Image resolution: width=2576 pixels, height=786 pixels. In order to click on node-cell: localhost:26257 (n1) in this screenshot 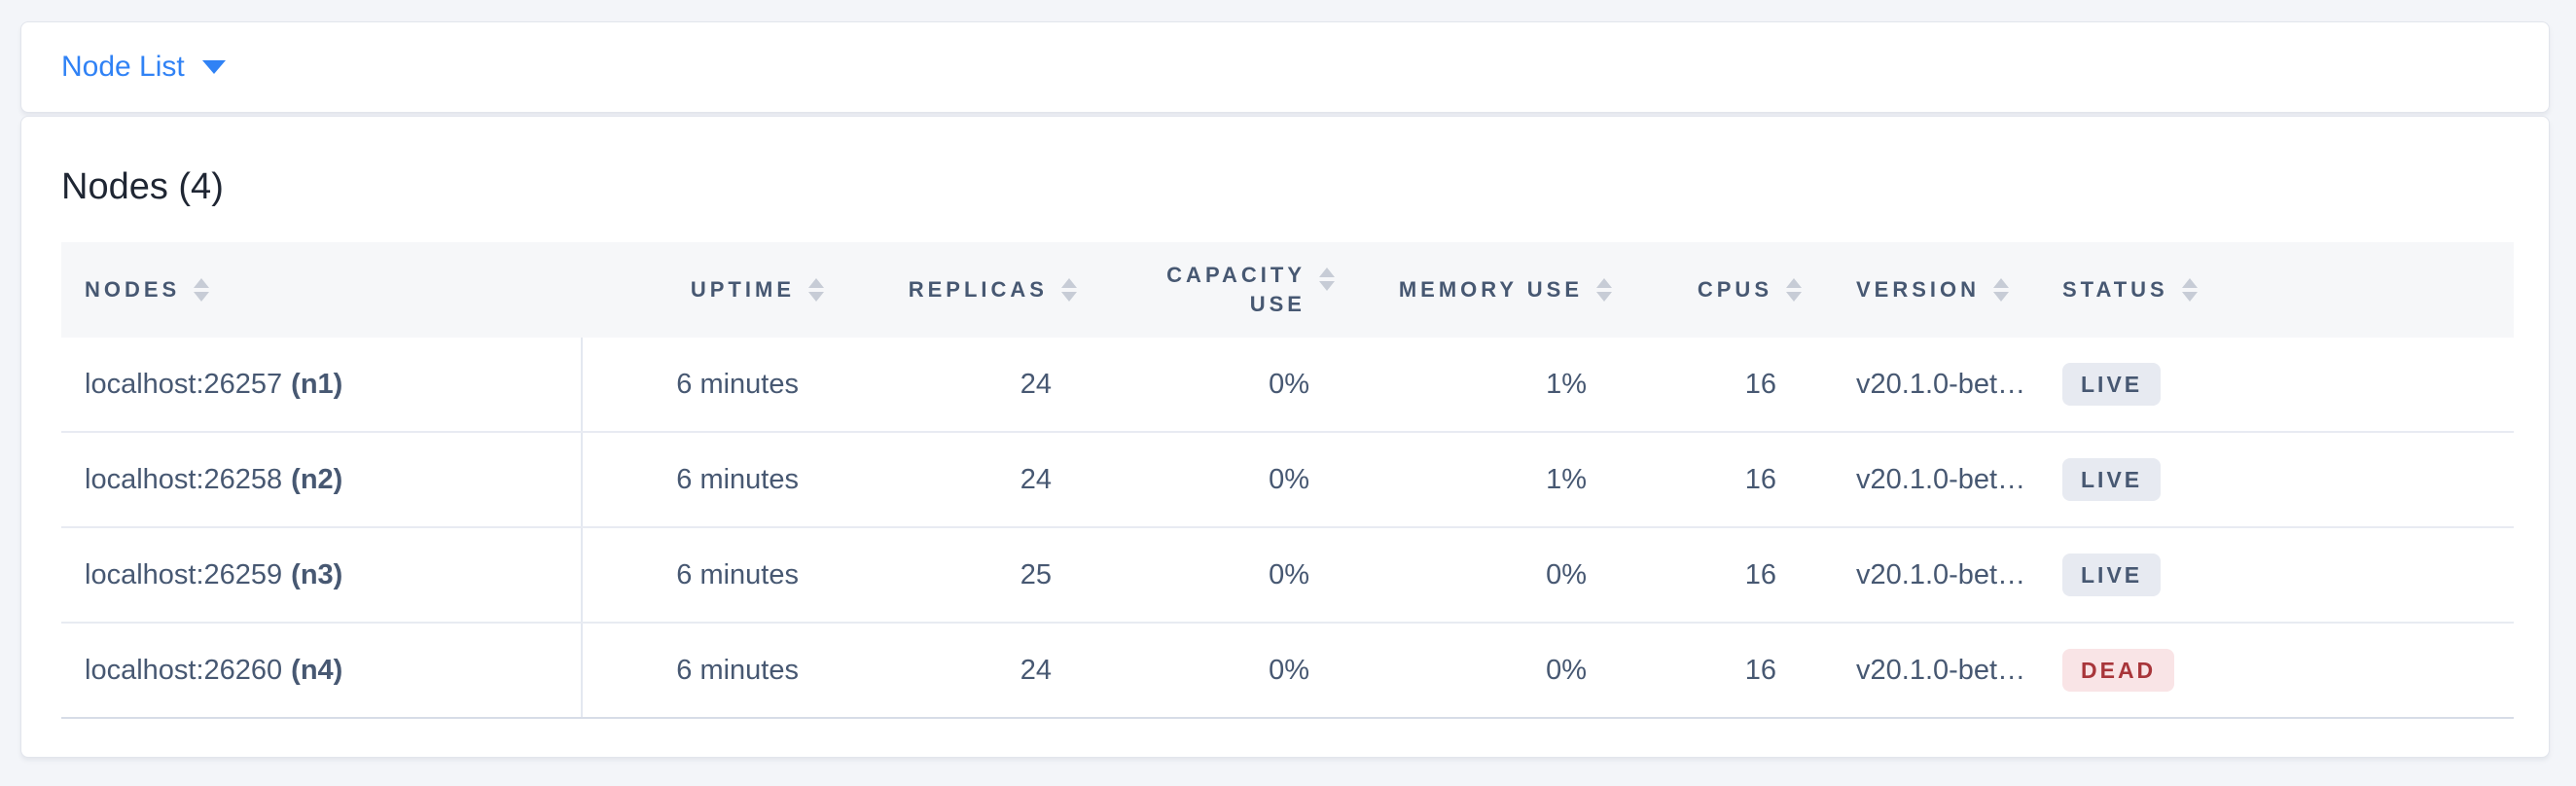, I will do `click(322, 384)`.